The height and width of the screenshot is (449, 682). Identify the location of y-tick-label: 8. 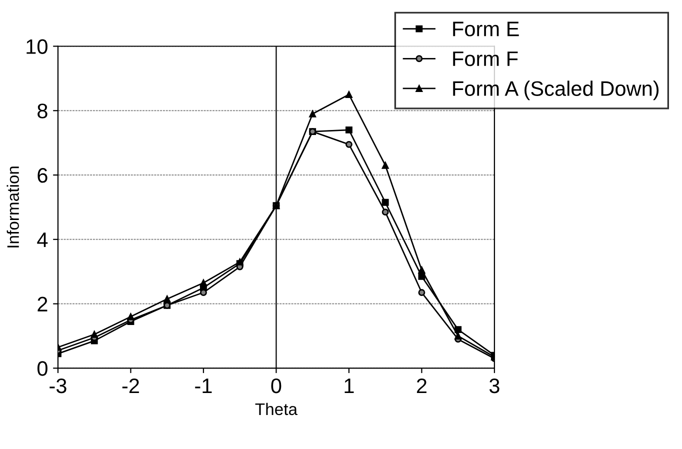
(43, 111).